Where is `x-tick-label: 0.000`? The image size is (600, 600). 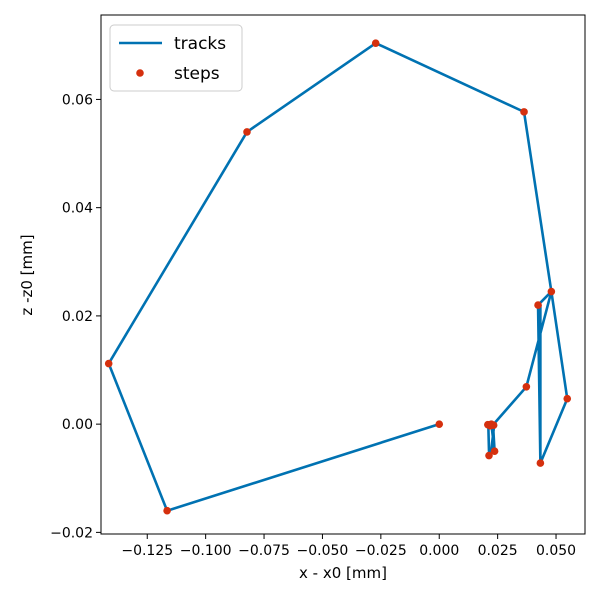
x-tick-label: 0.000 is located at coordinates (439, 551).